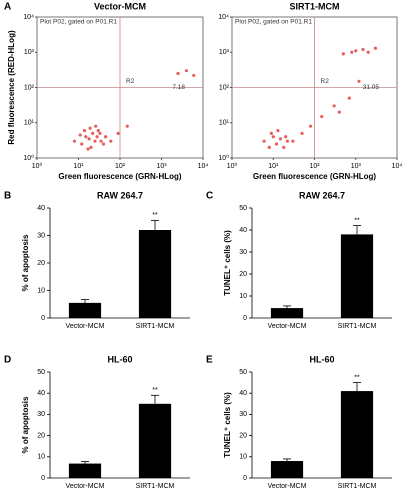 The height and width of the screenshot is (500, 404). I want to click on y-axis-label: Red fluorescence (RED-HLog), so click(11, 87).